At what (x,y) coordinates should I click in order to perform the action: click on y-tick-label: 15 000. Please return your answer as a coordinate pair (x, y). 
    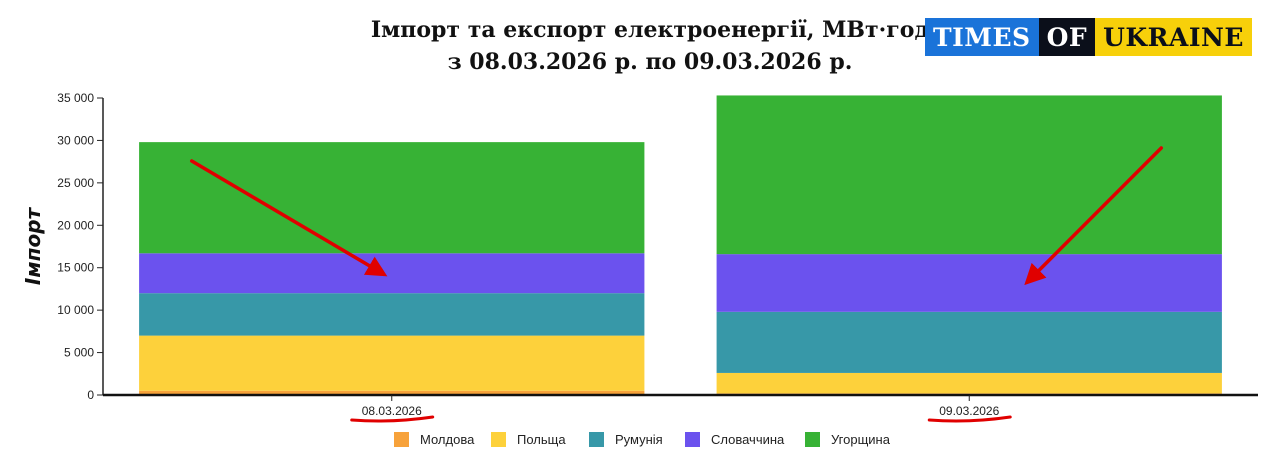
    Looking at the image, I should click on (75, 268).